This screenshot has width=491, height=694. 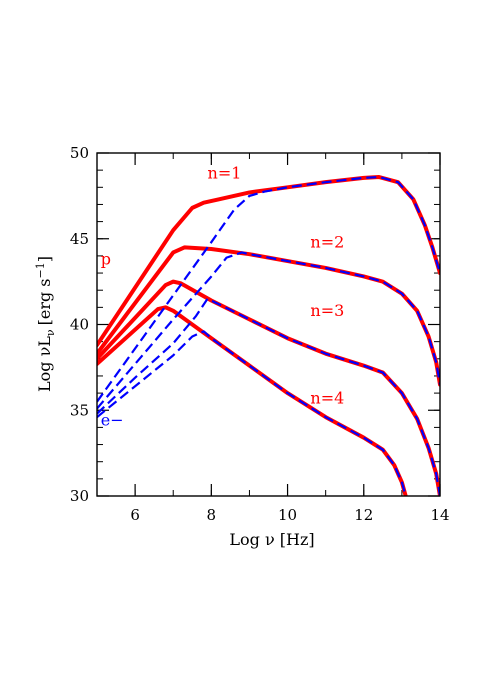 I want to click on annotation-label: n=3, so click(x=327, y=310).